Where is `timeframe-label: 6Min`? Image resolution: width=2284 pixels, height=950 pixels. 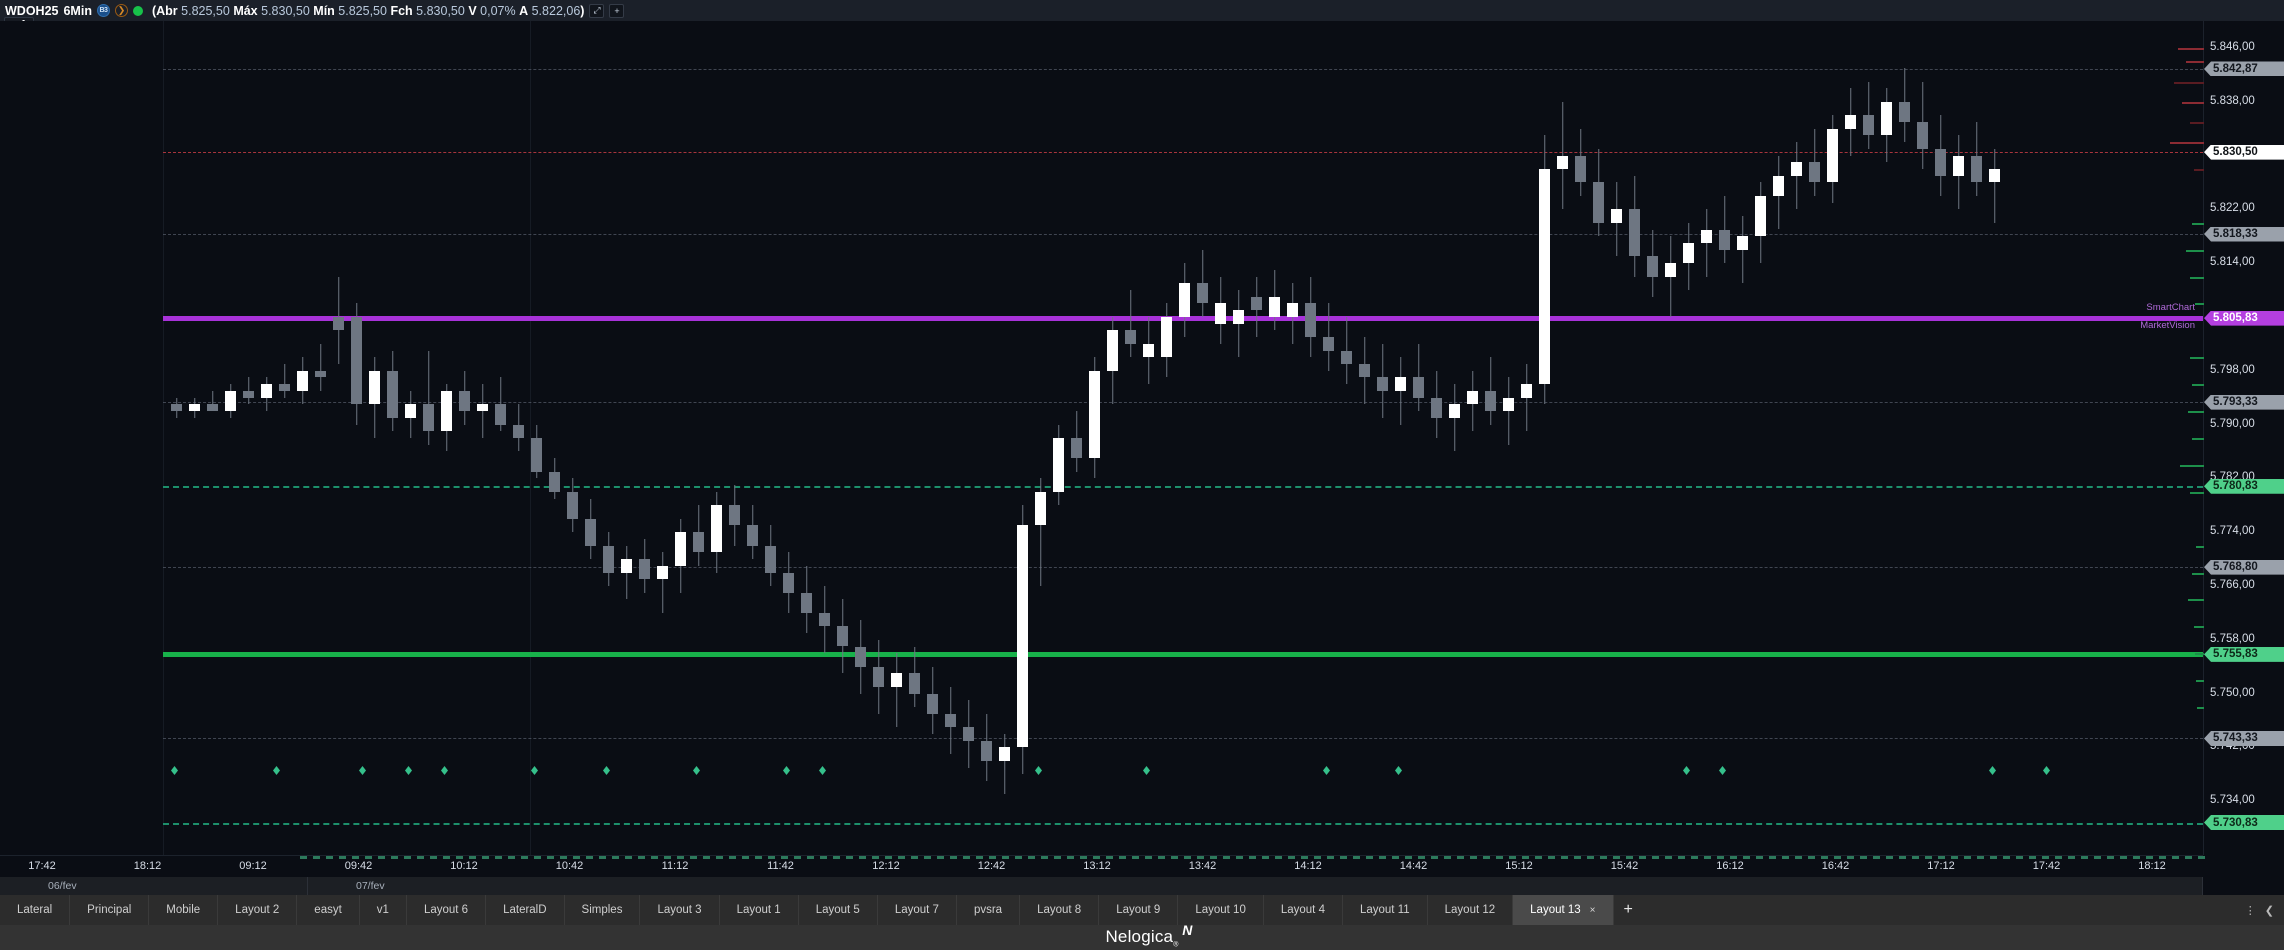
timeframe-label: 6Min is located at coordinates (77, 10).